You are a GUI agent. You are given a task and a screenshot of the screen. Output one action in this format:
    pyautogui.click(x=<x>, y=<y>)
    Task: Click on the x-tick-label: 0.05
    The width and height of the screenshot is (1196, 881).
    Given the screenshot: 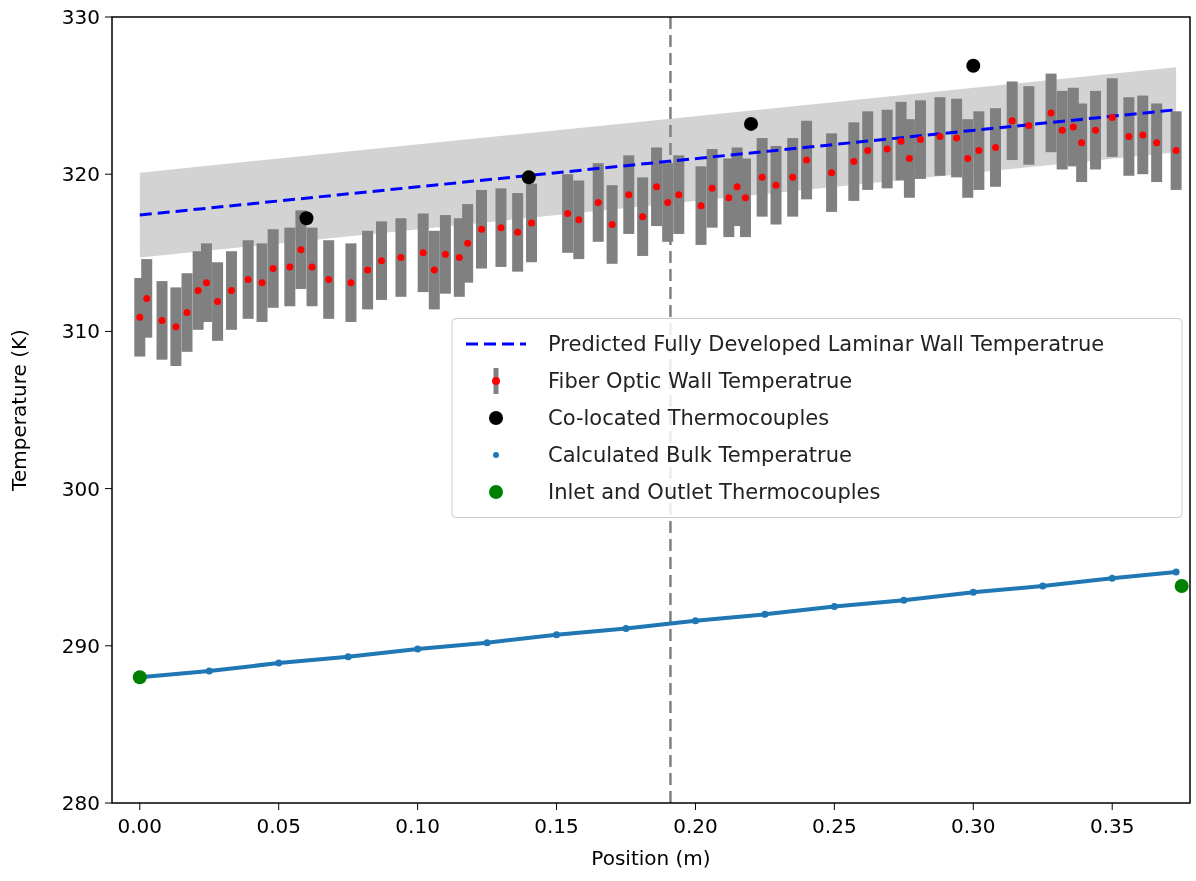 What is the action you would take?
    pyautogui.click(x=278, y=826)
    